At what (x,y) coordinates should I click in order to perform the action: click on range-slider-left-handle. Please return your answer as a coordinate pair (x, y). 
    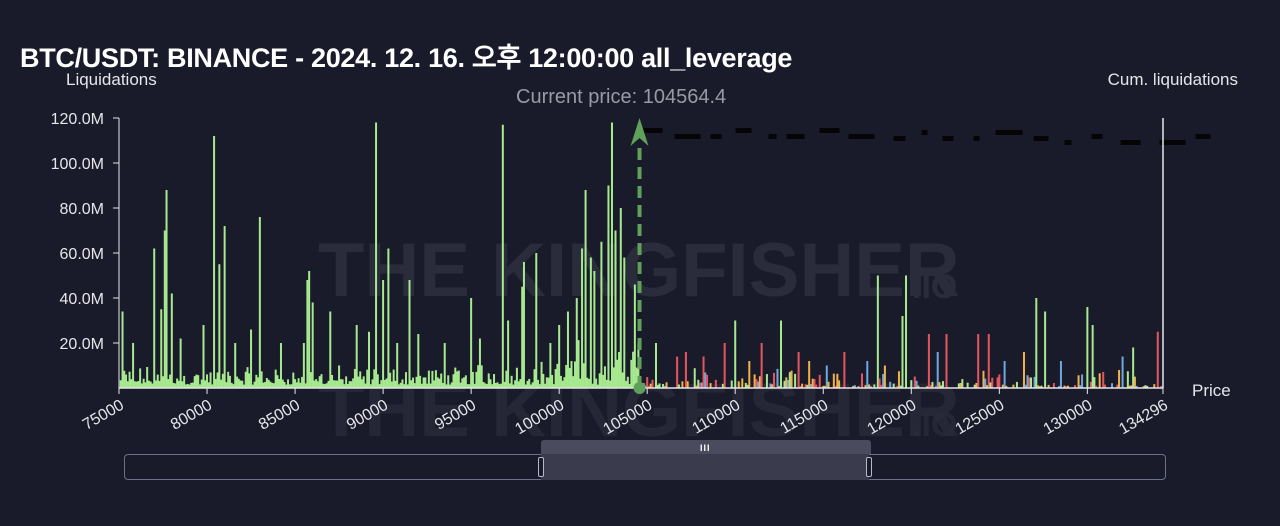
    Looking at the image, I should click on (541, 467).